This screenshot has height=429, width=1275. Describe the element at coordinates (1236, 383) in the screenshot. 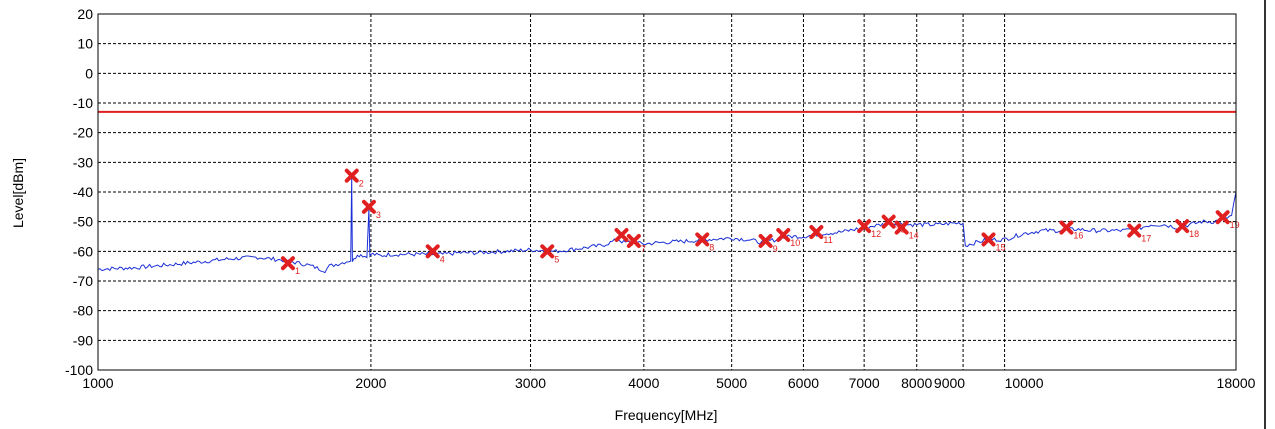

I see `x-tick-label: 18000` at that location.